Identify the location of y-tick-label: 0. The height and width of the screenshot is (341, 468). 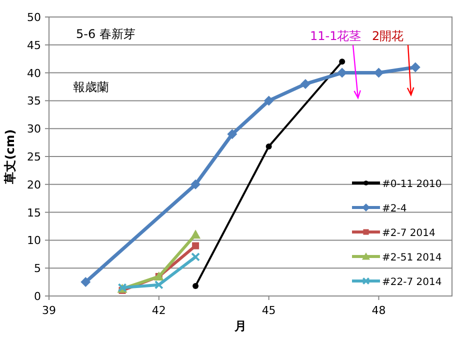
(37, 296).